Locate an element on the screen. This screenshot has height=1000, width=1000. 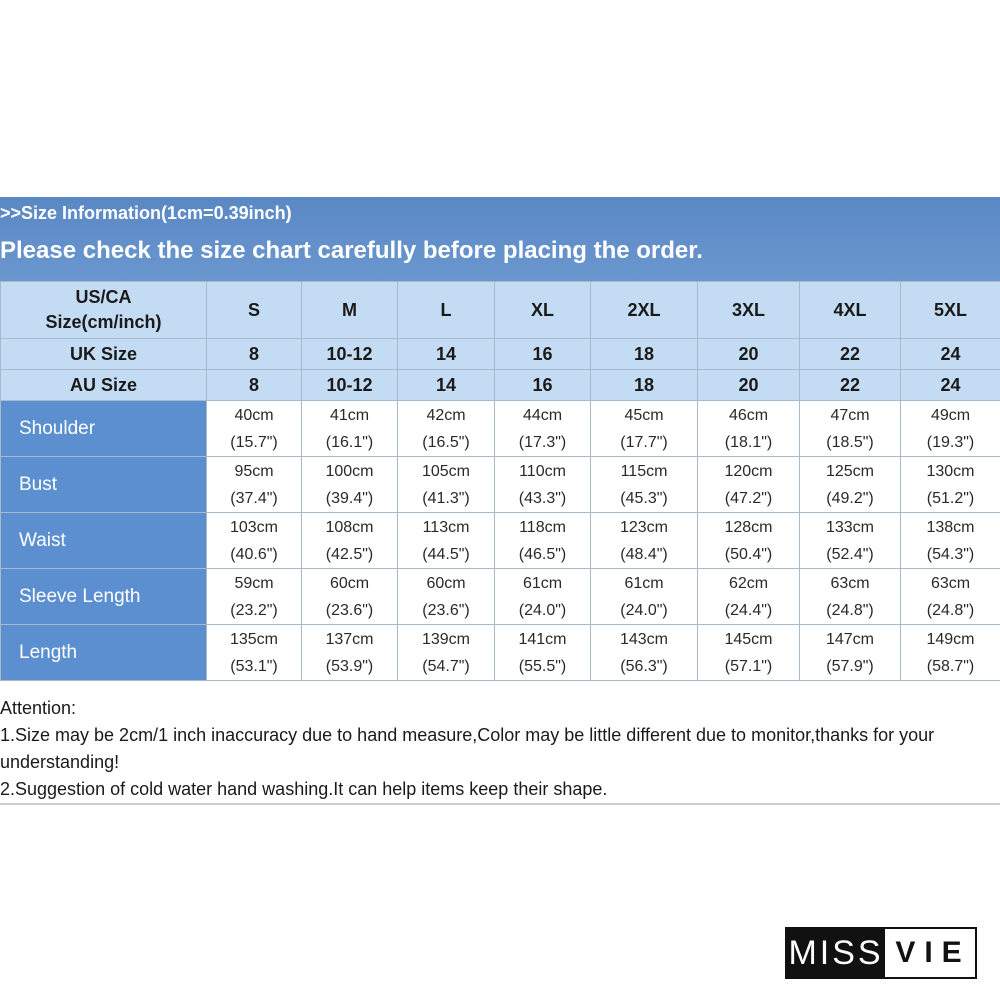
length-cell: 143cm (56.3") is located at coordinates (644, 652).